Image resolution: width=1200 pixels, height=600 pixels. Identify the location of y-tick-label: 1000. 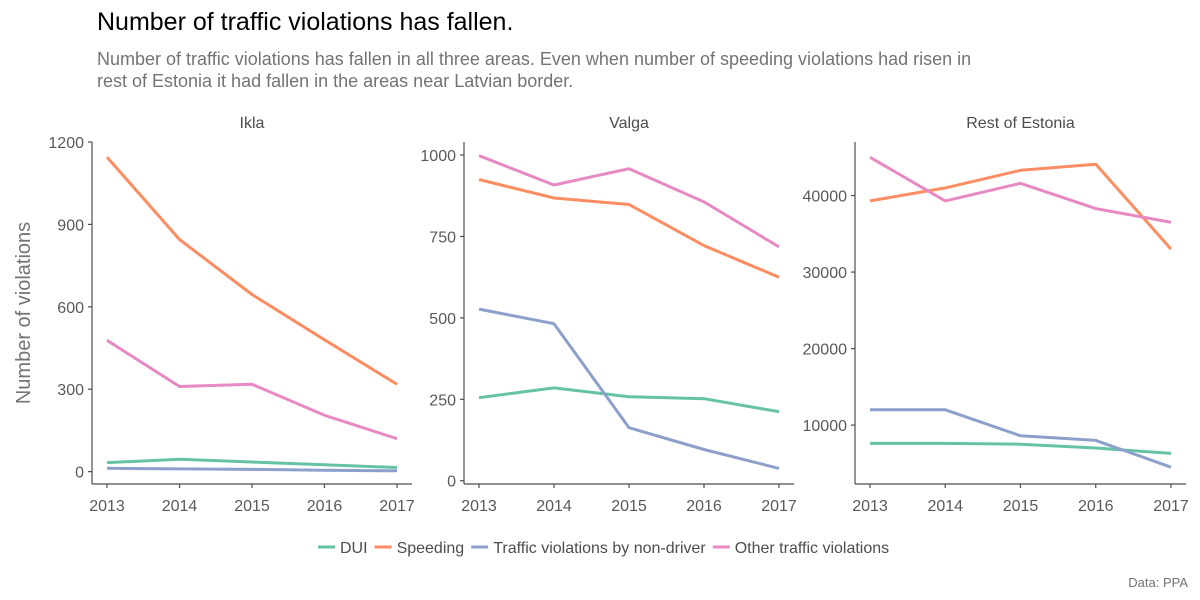
(438, 156).